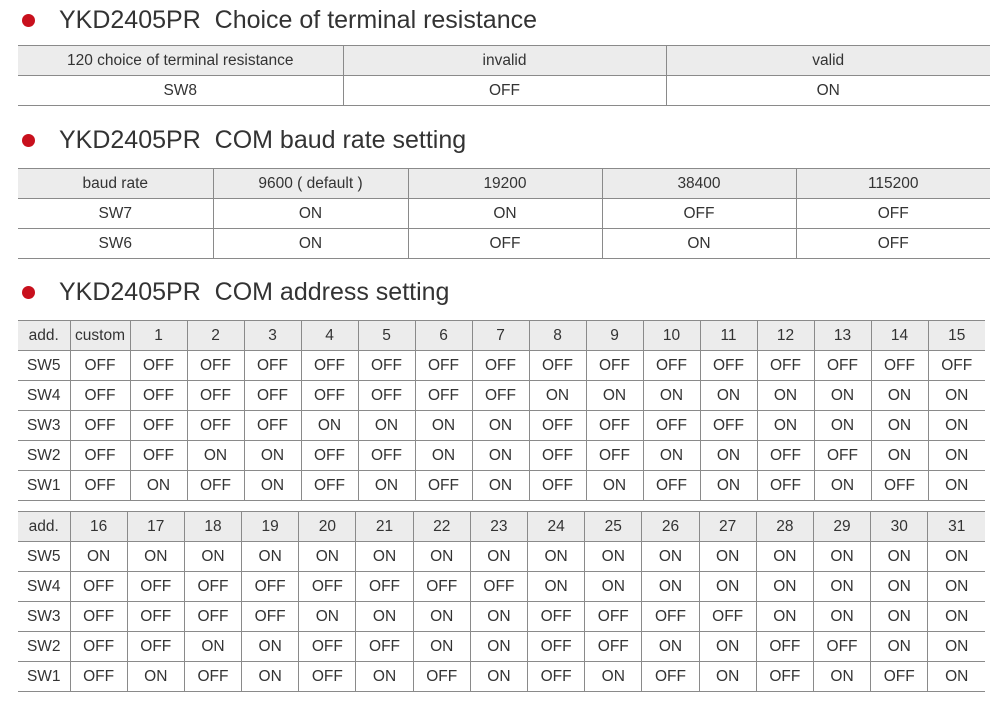  I want to click on header-cell: 15, so click(956, 335).